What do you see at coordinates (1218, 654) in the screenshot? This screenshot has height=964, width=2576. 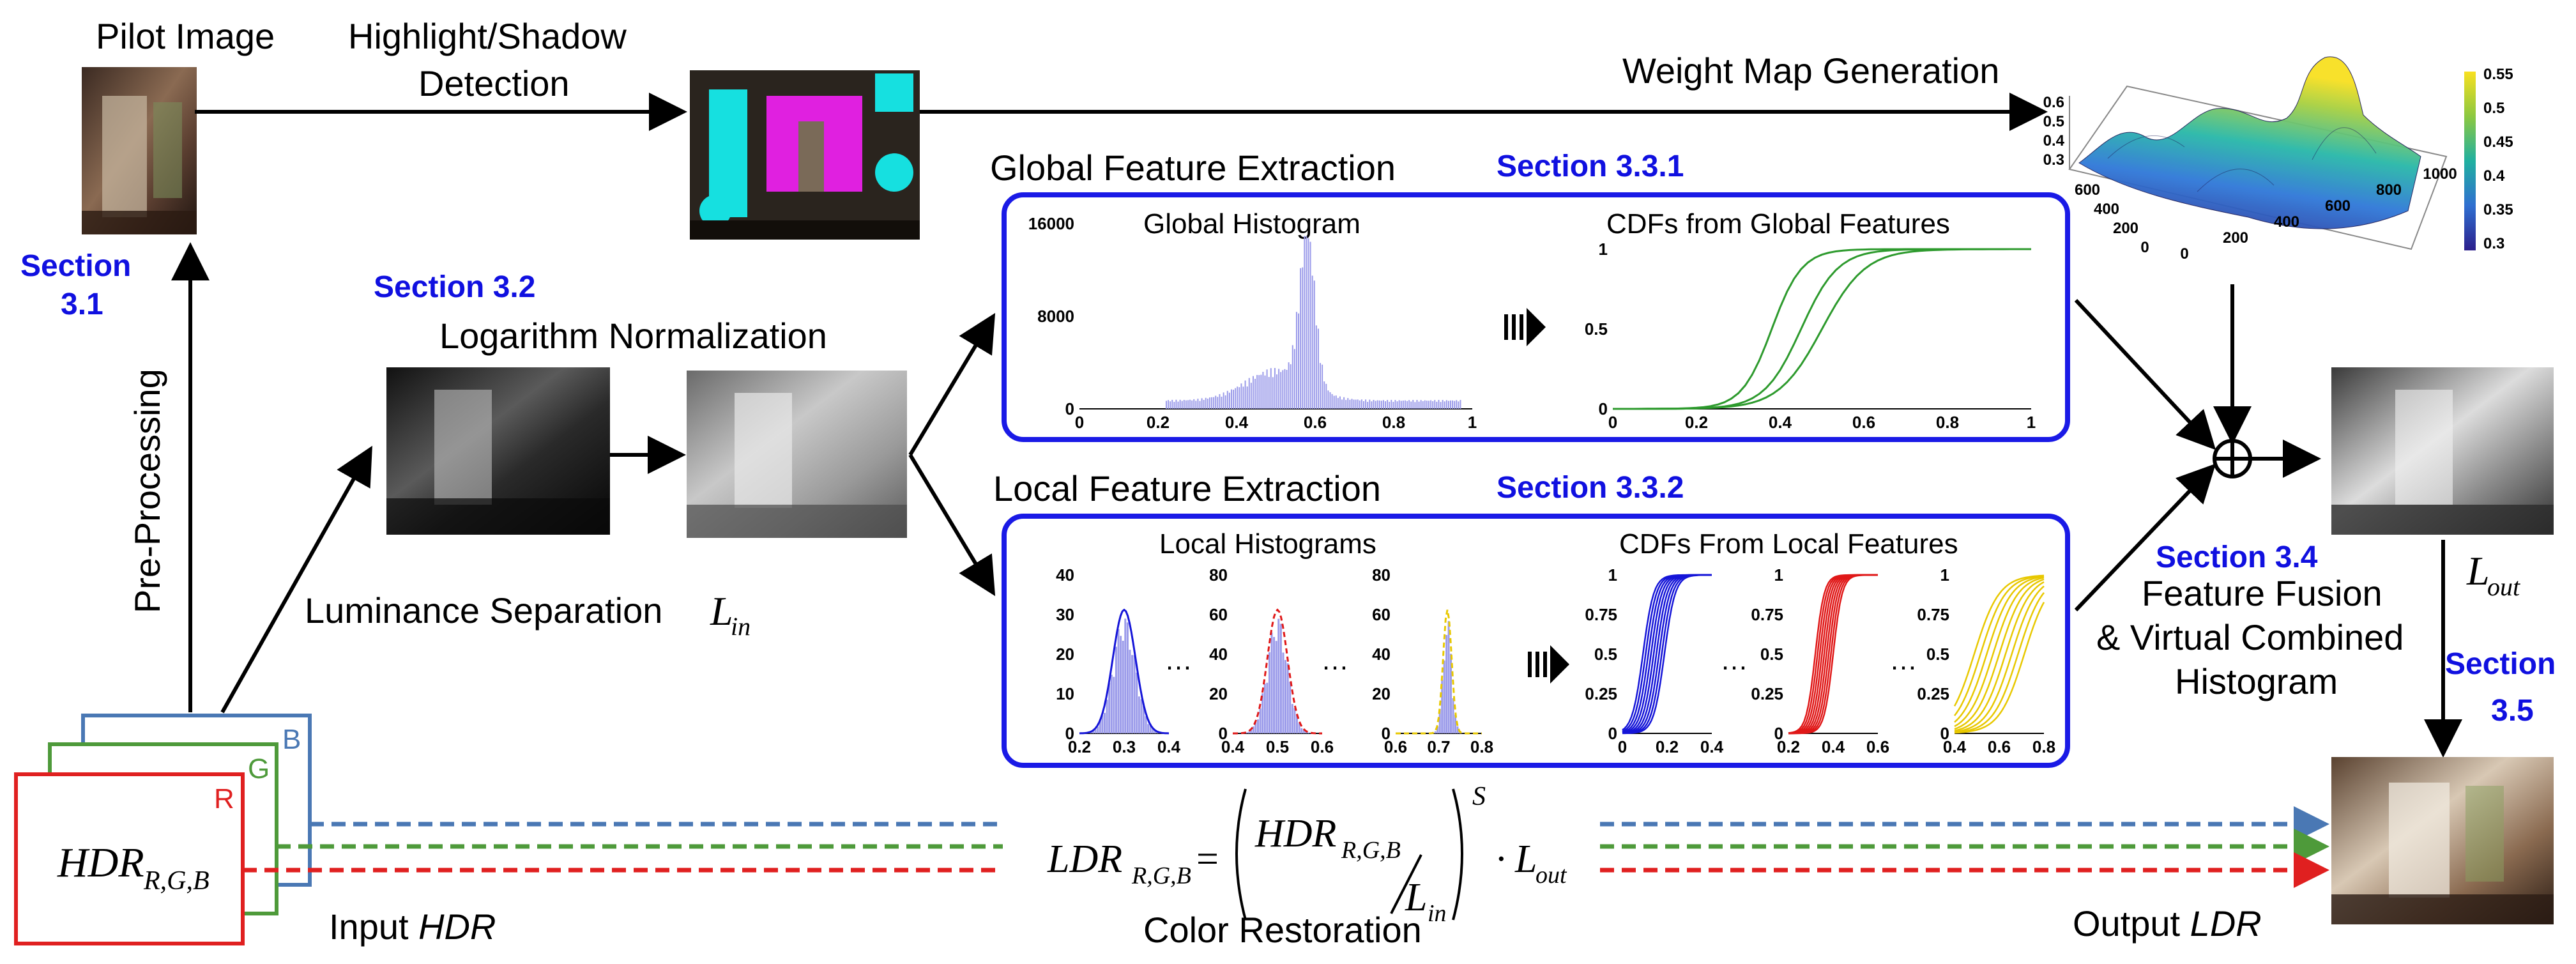 I see `local-hist-2-y-tick: 40` at bounding box center [1218, 654].